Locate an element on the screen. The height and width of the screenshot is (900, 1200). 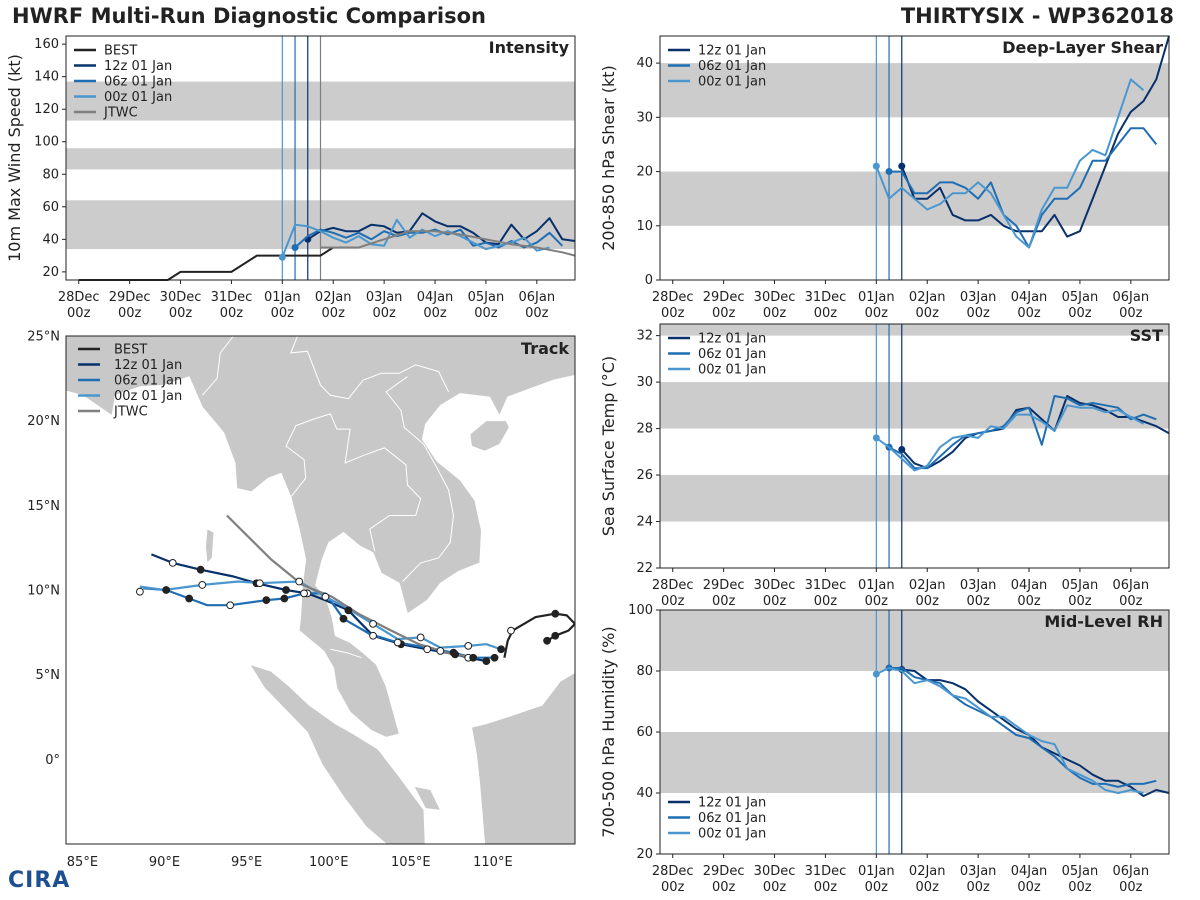
track-legend-label: 06z 01 Jan is located at coordinates (148, 381).